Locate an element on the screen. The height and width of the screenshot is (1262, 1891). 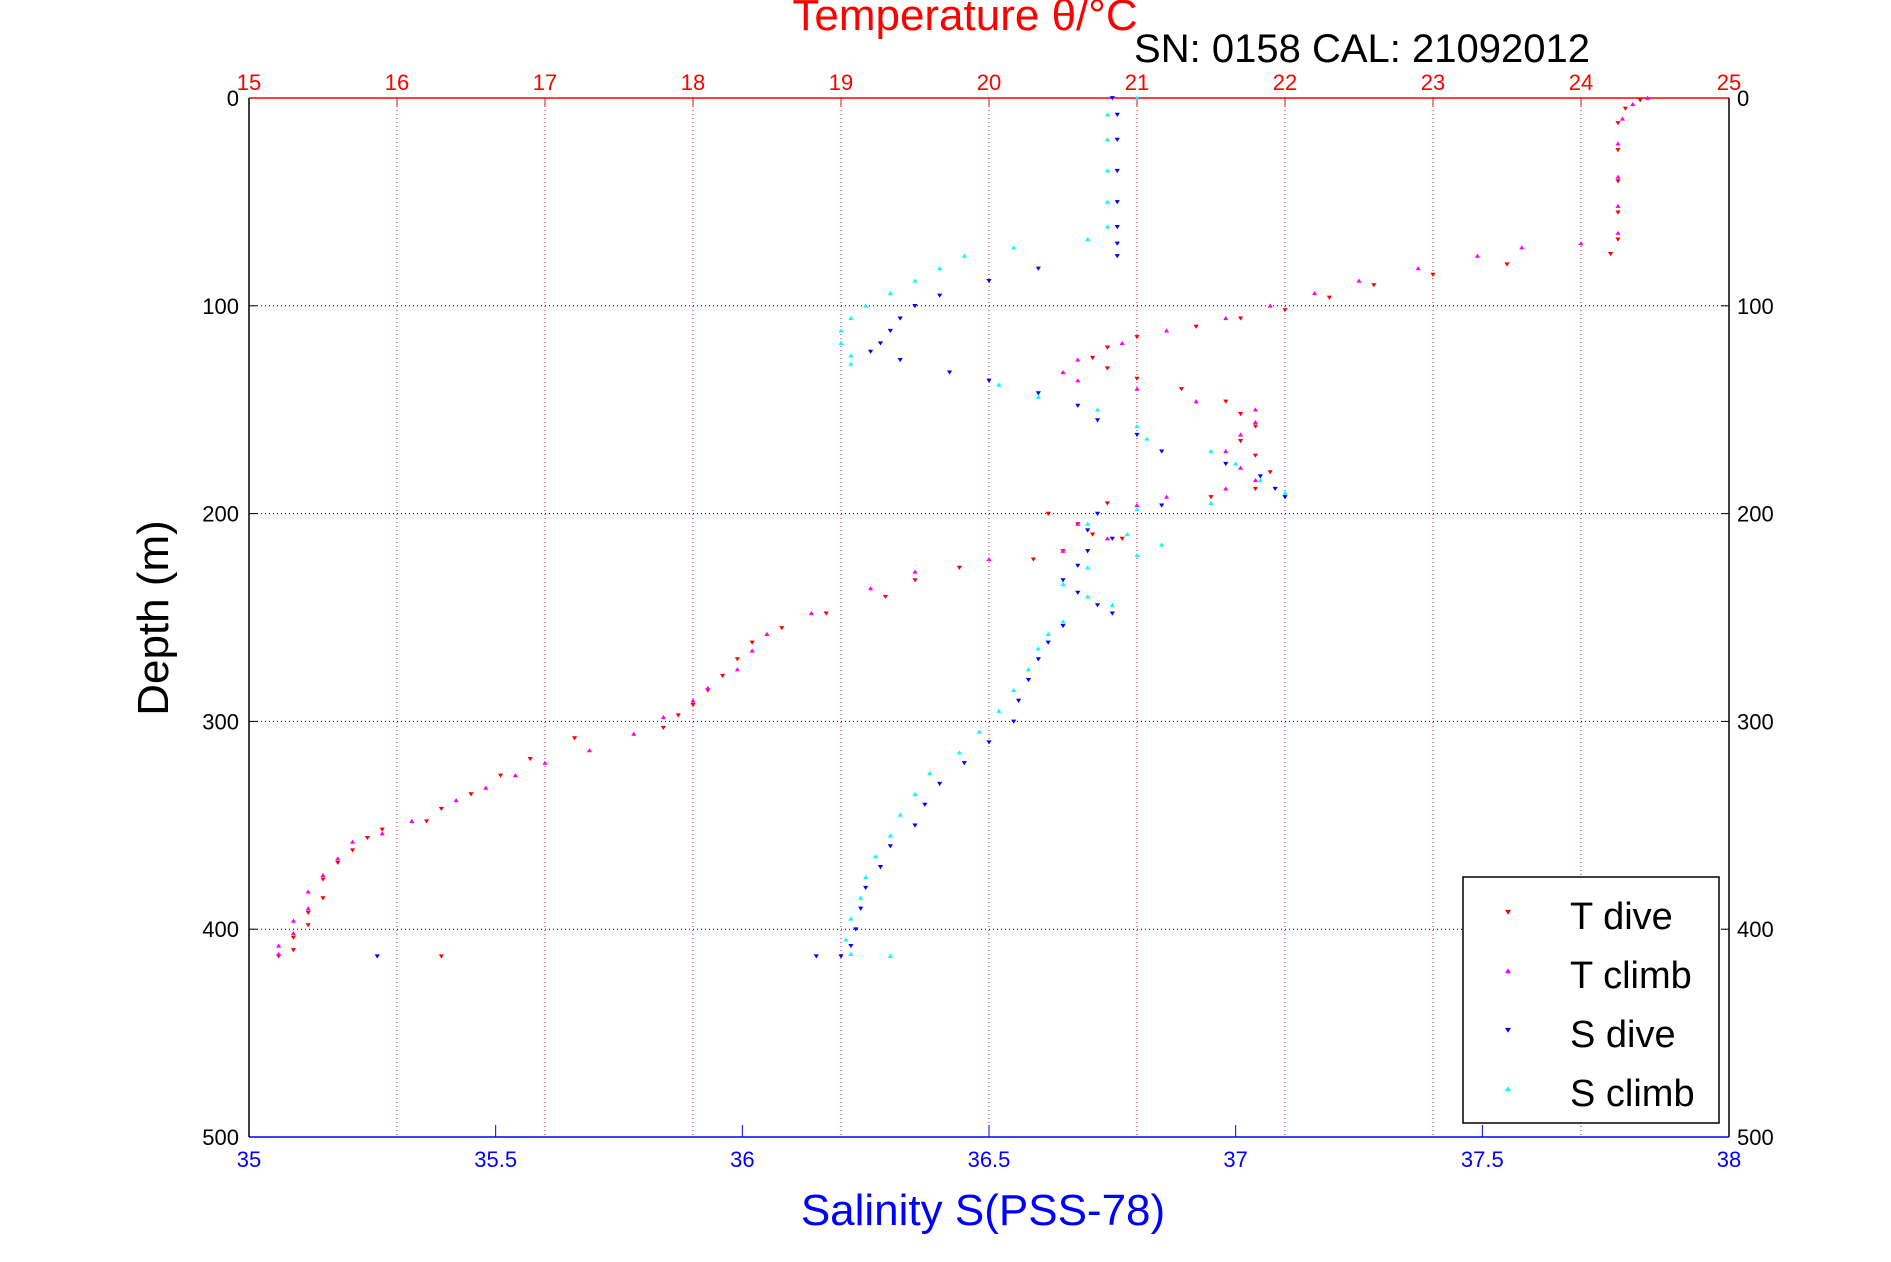
temperature-tick-label: 21 is located at coordinates (1137, 82).